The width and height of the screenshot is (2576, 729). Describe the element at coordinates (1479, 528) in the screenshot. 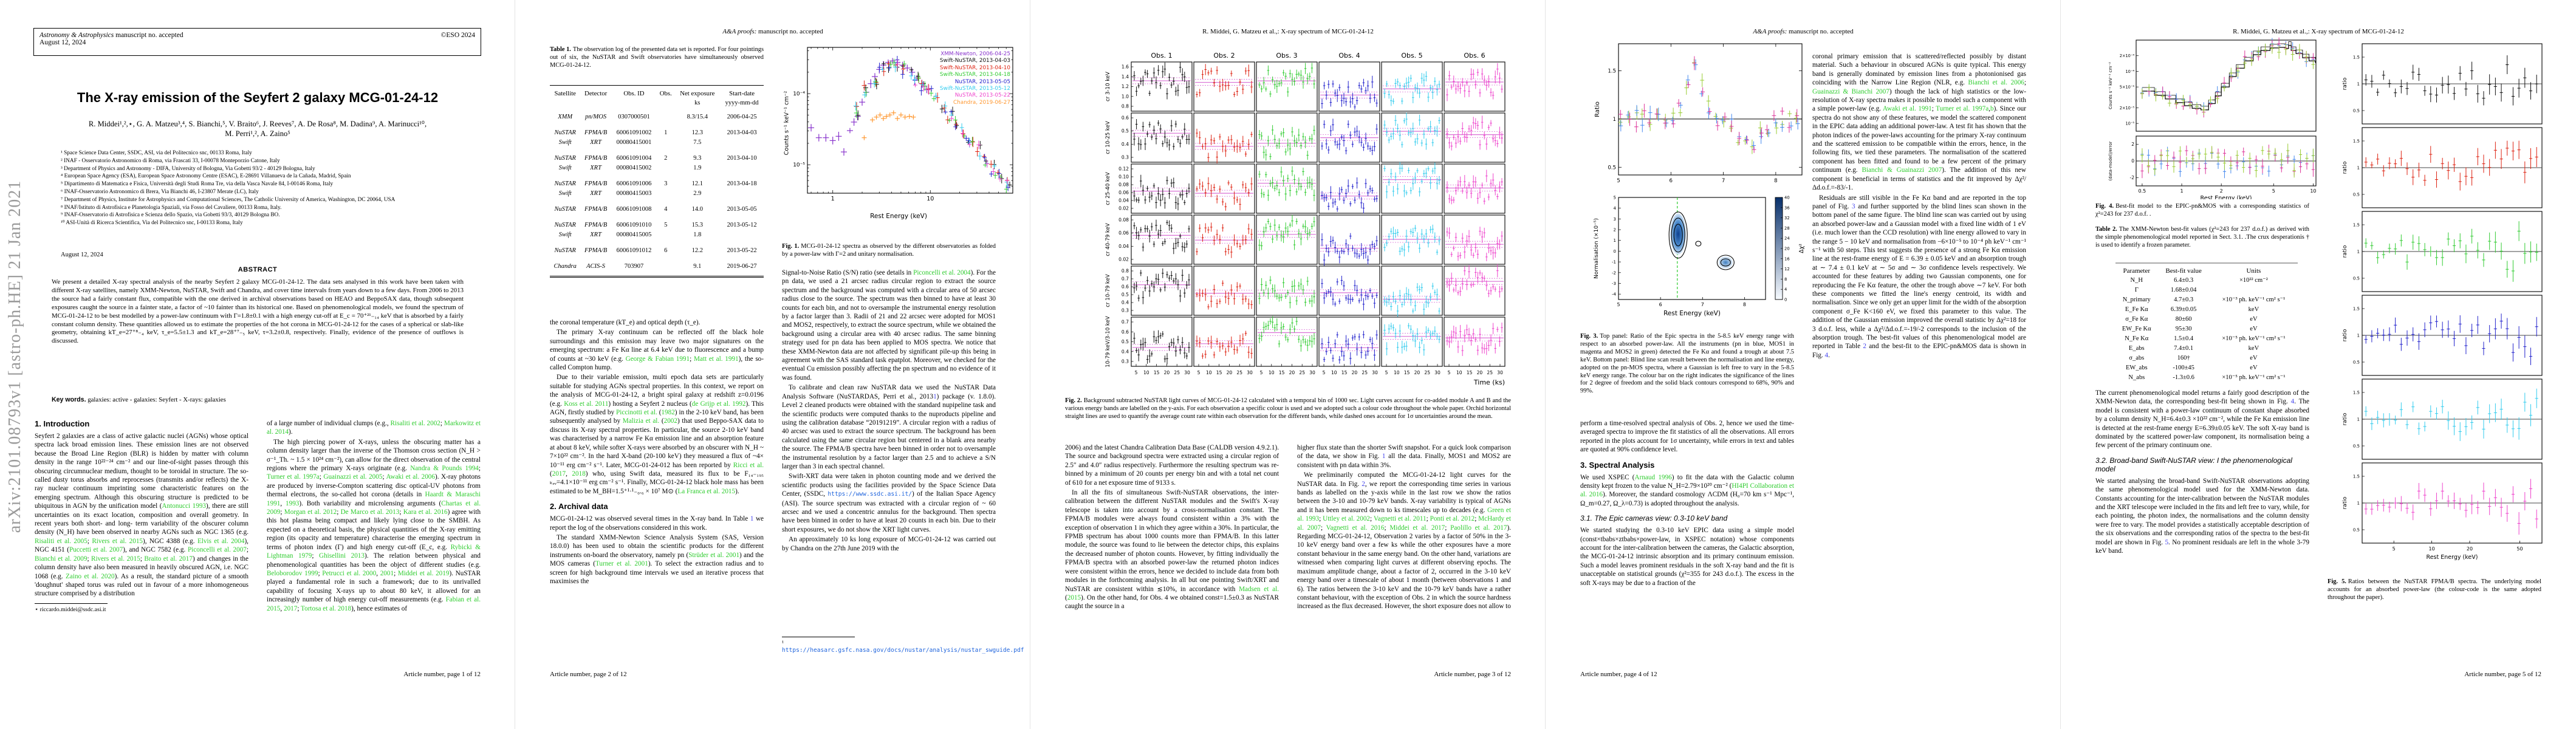

I see `citation-link: Paolillo et al. 2017` at that location.